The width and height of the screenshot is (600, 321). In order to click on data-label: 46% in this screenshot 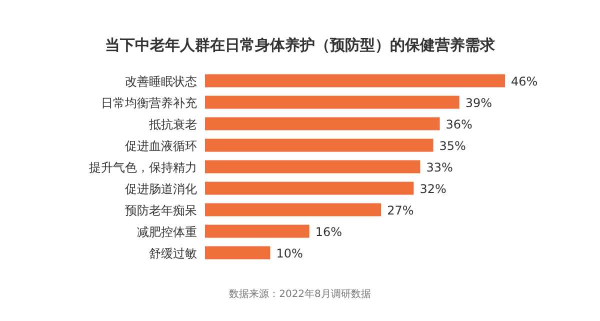, I will do `click(524, 81)`.